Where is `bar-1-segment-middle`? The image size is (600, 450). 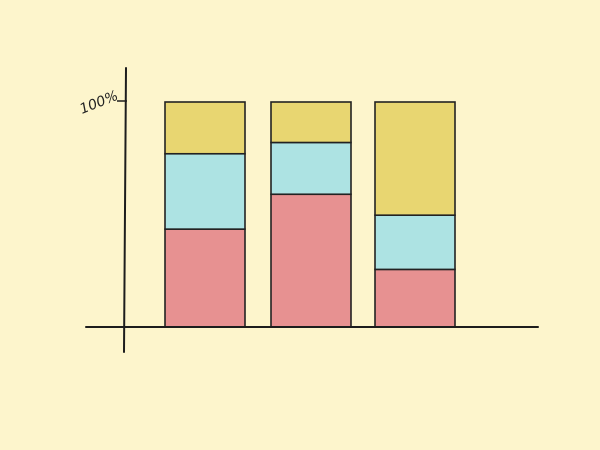
bar-1-segment-middle is located at coordinates (205, 191).